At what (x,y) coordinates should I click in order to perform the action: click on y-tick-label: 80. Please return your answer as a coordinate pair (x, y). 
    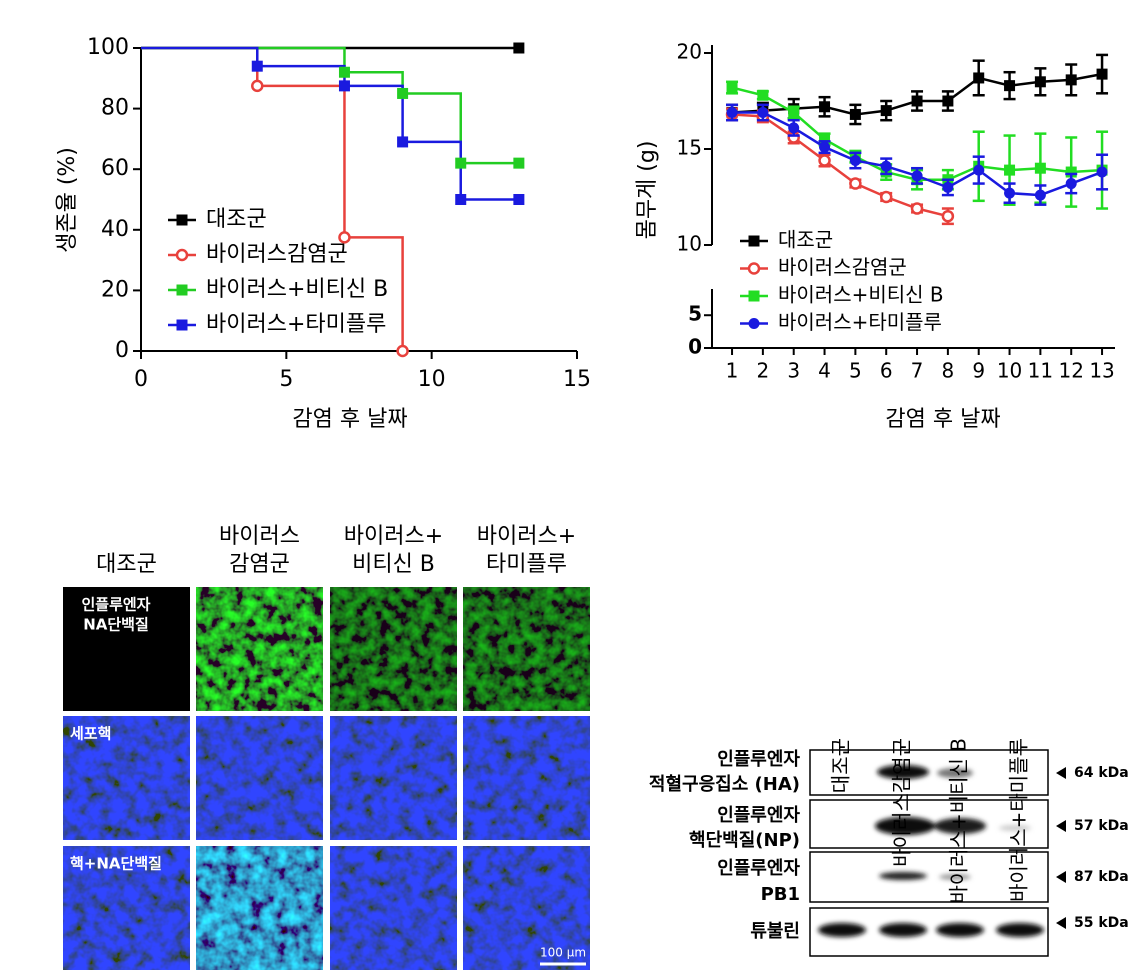
    Looking at the image, I should click on (115, 108).